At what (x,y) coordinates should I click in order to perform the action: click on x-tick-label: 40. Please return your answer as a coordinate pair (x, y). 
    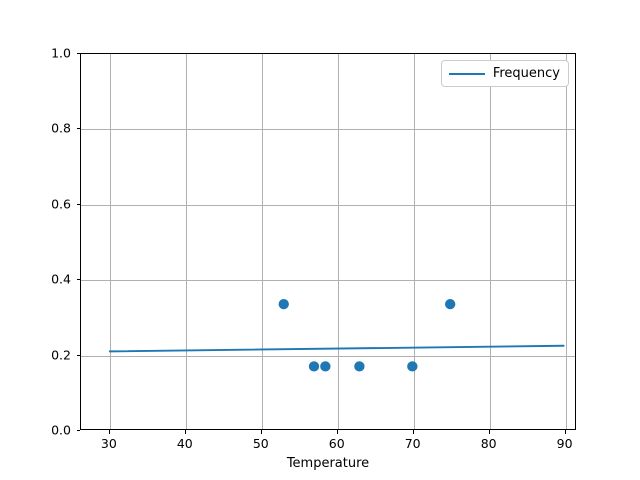
    Looking at the image, I should click on (184, 443).